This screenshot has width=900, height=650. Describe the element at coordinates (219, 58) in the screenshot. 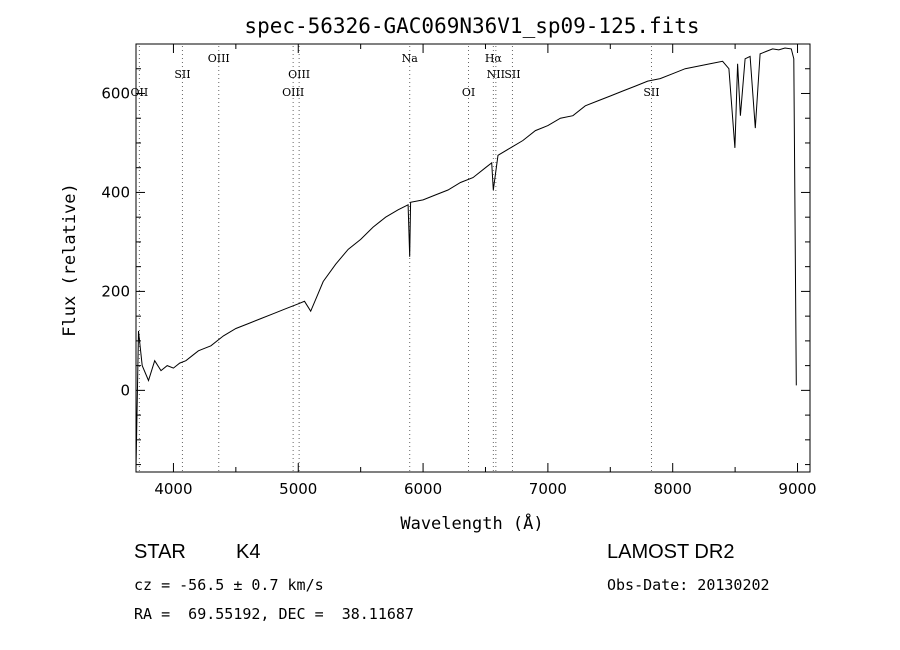

I see `marker-label-2: OIII` at that location.